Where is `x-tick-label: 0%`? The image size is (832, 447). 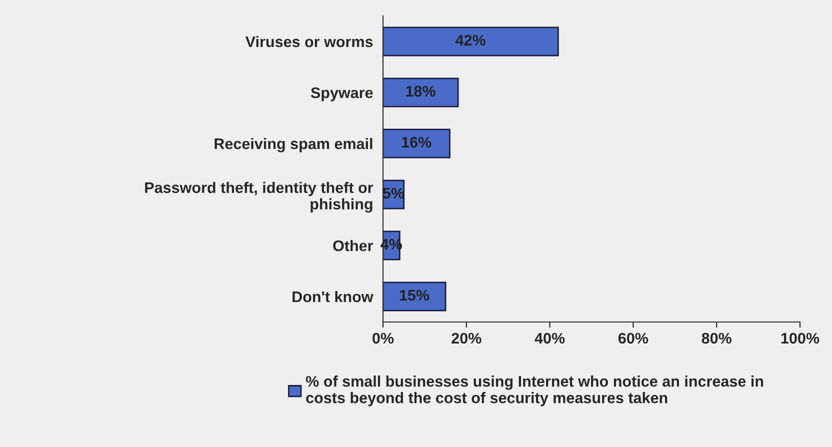
x-tick-label: 0% is located at coordinates (383, 338).